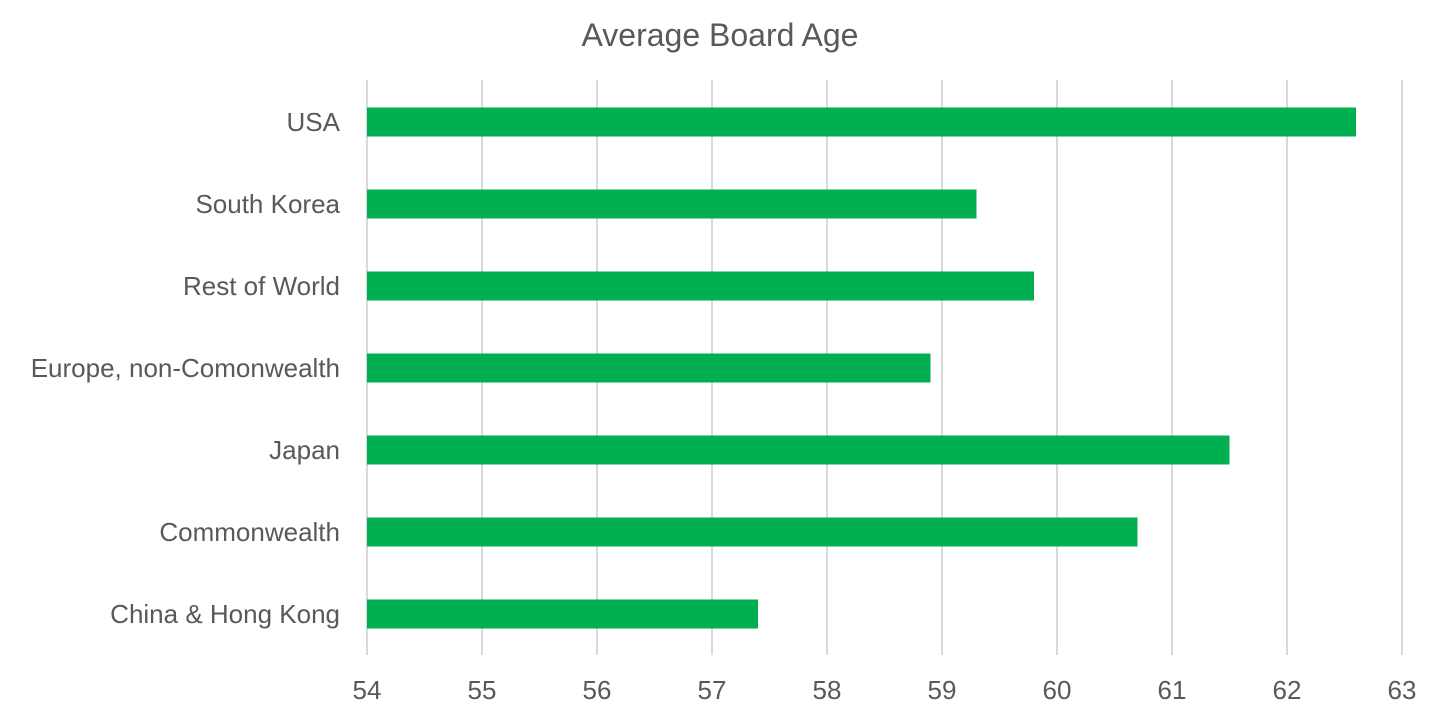  What do you see at coordinates (1402, 690) in the screenshot?
I see `x-tick-label: 63` at bounding box center [1402, 690].